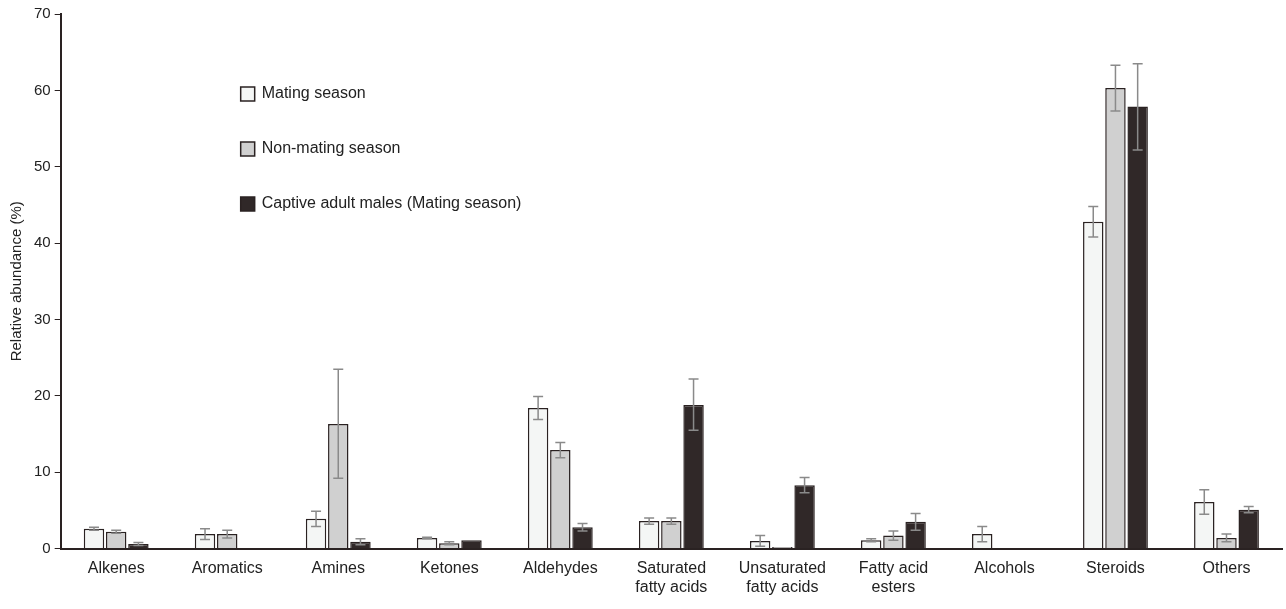 This screenshot has width=1286, height=609. I want to click on x-tick-label: Aromatics, so click(227, 567).